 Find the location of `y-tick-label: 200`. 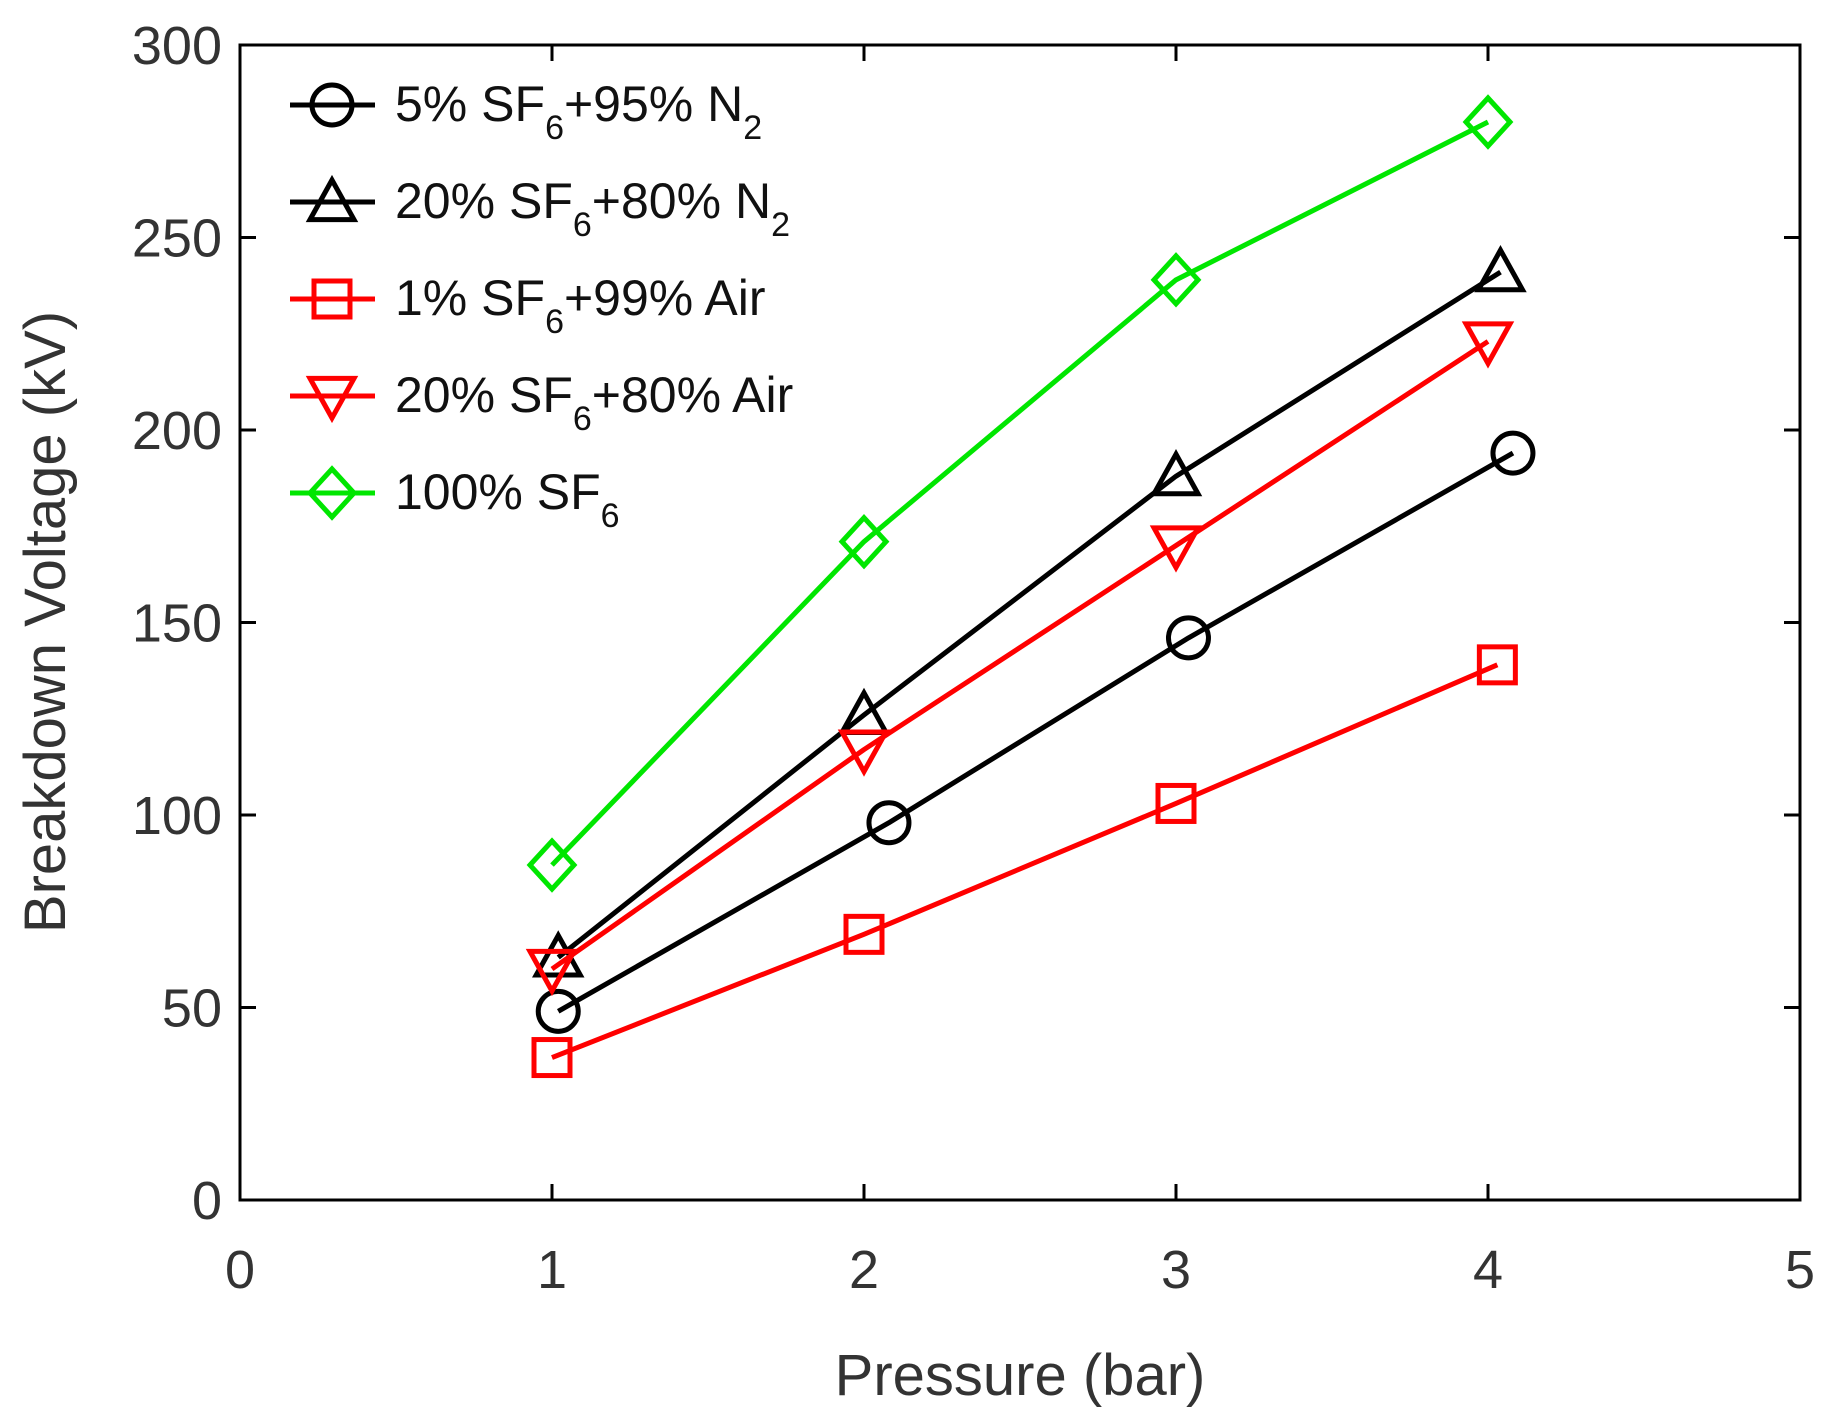

y-tick-label: 200 is located at coordinates (177, 431).